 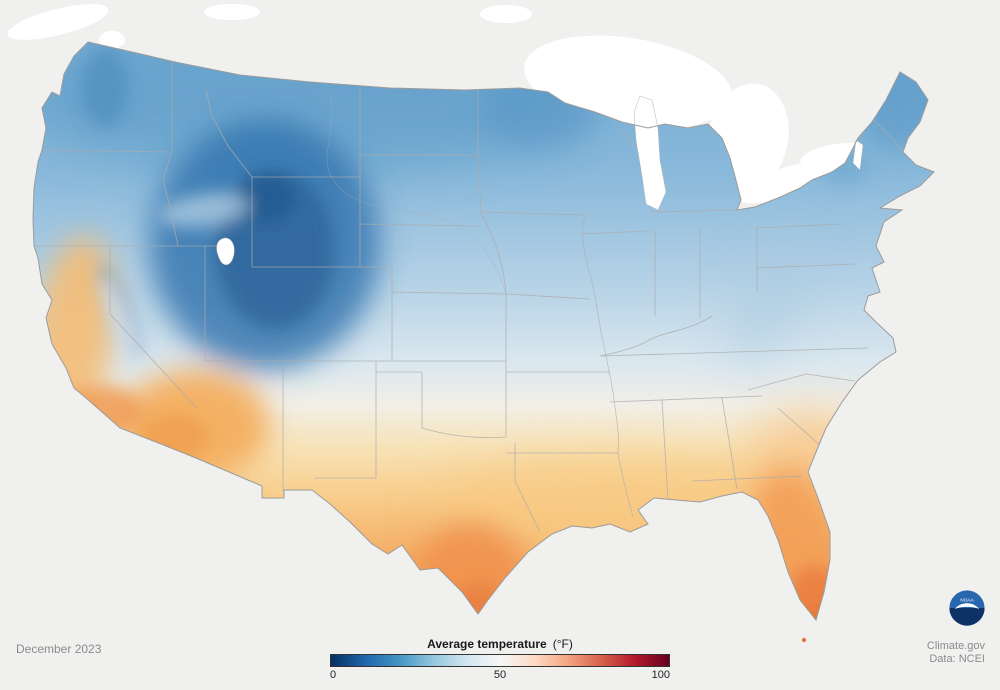 I want to click on legend-title-text: Average temperature, so click(x=487, y=644).